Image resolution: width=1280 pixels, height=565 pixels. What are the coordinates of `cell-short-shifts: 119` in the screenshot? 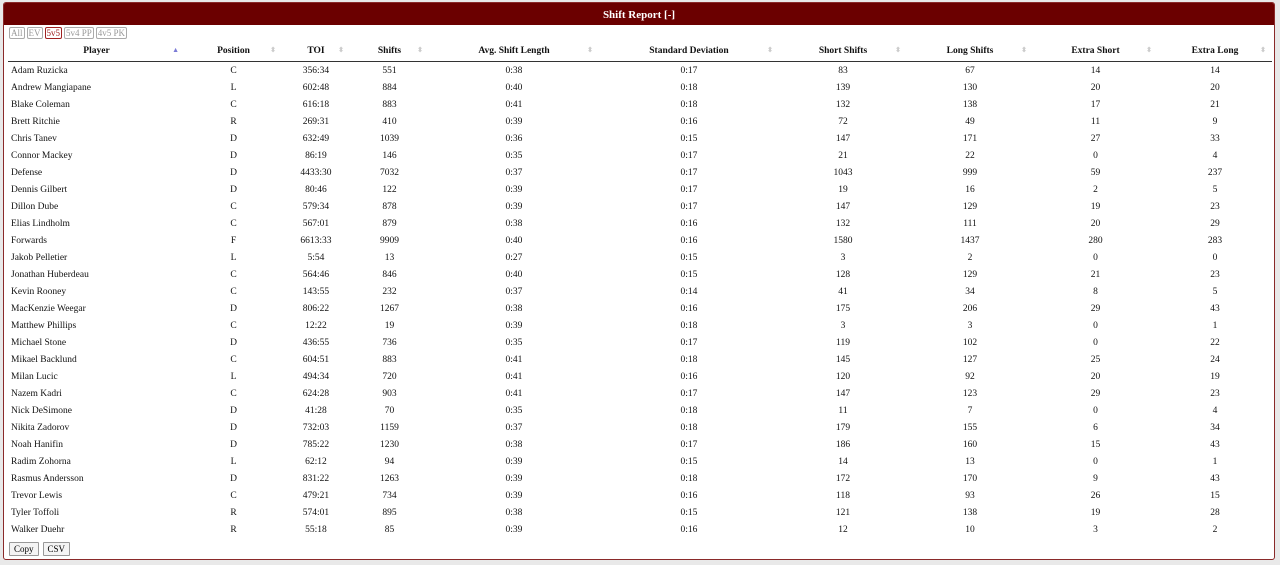 It's located at (843, 342).